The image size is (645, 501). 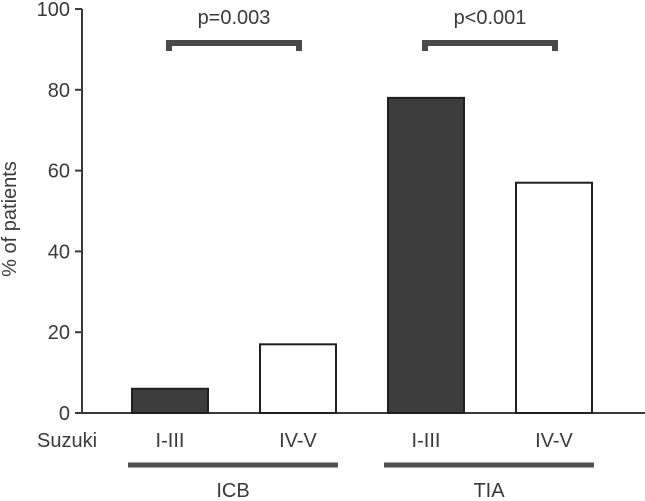 I want to click on bar-tia-iv-v, so click(x=554, y=297).